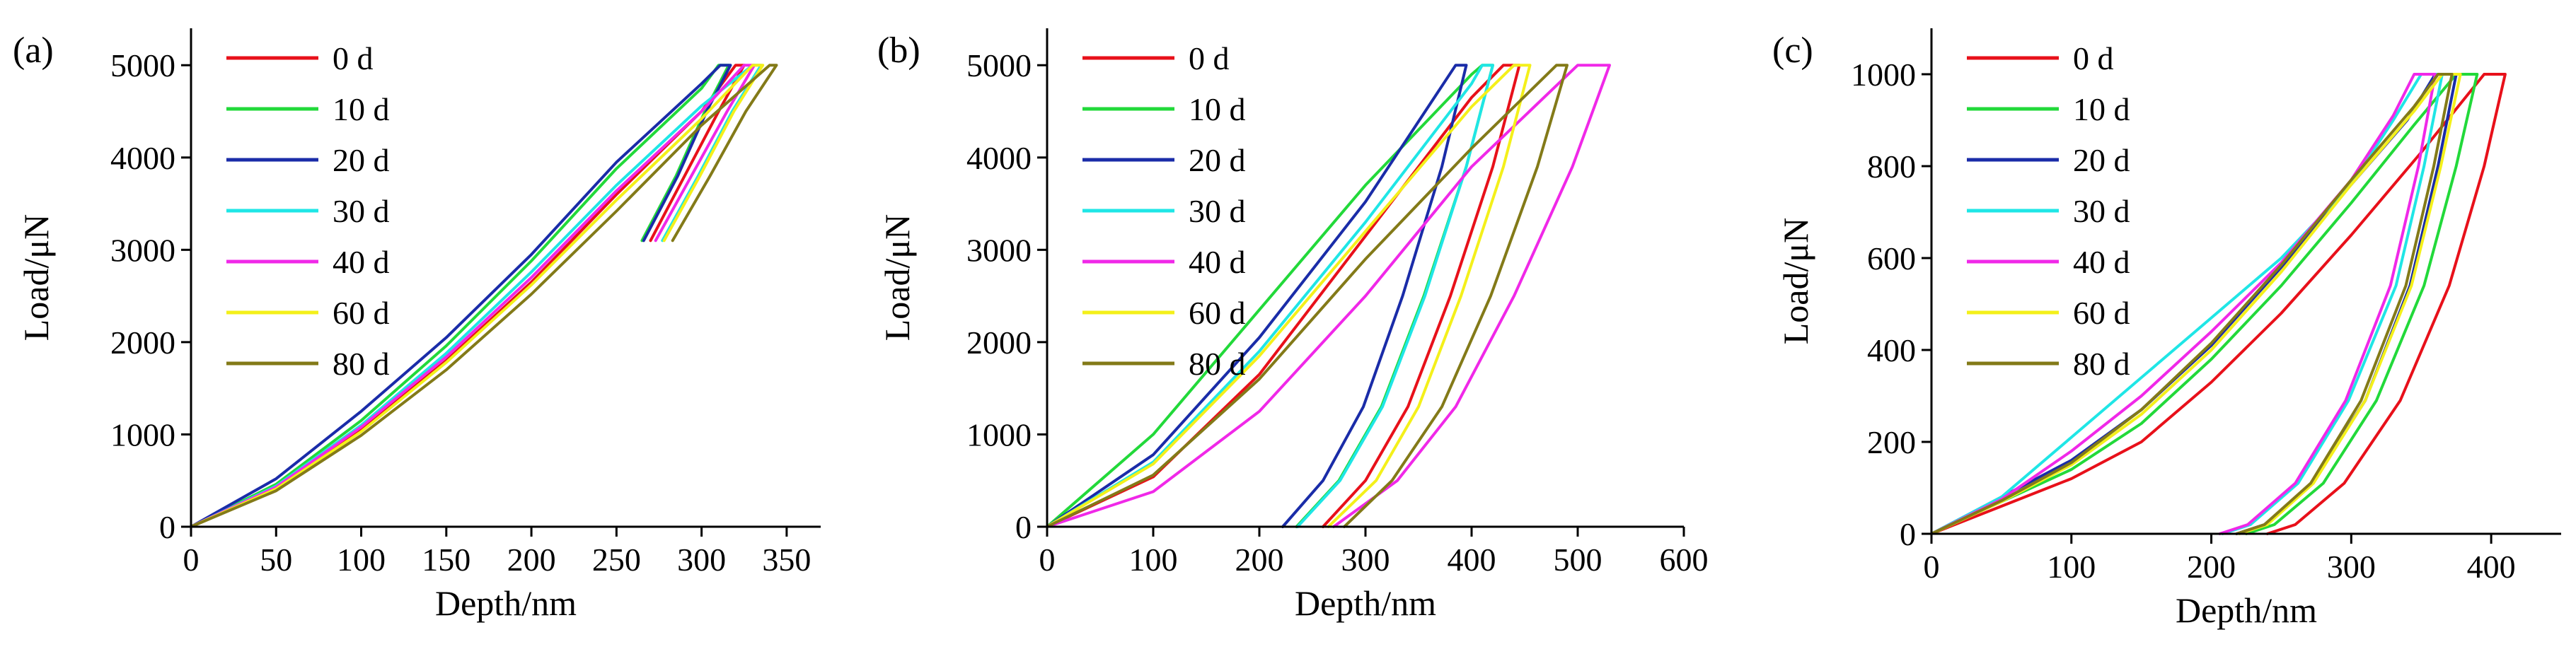 This screenshot has height=654, width=2576. Describe the element at coordinates (1891, 258) in the screenshot. I see `y-tick-label: 600` at that location.